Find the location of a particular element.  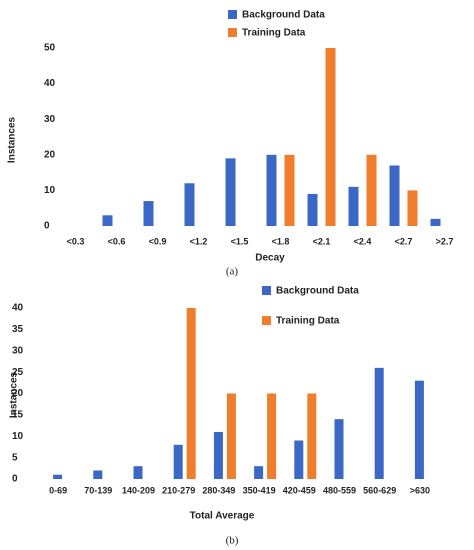

y-tick-label: 5 is located at coordinates (15, 457).